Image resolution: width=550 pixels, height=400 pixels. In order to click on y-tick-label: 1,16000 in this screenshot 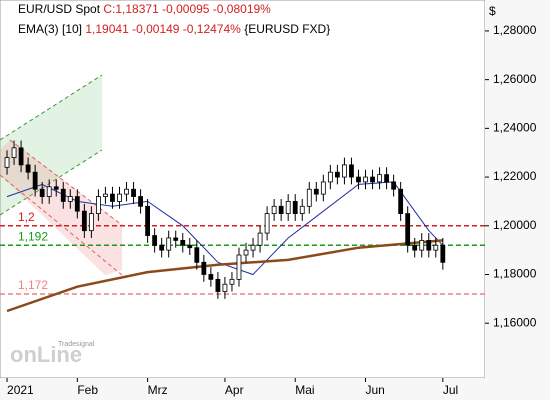, I will do `click(515, 322)`.